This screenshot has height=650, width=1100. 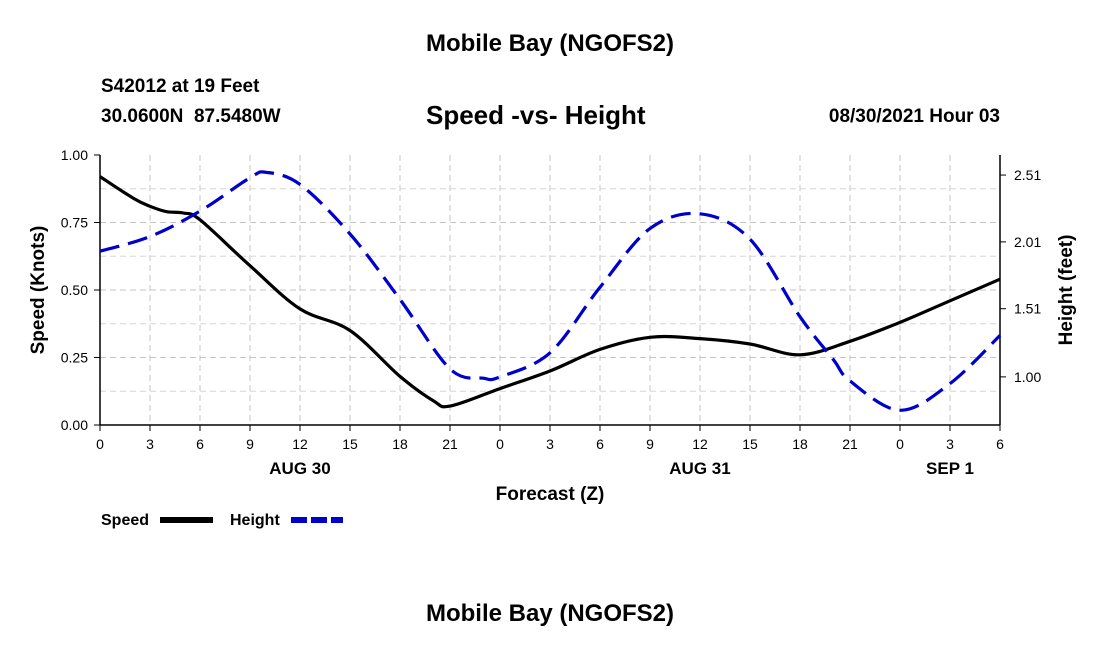 I want to click on legend-height-label: Height, so click(x=255, y=520).